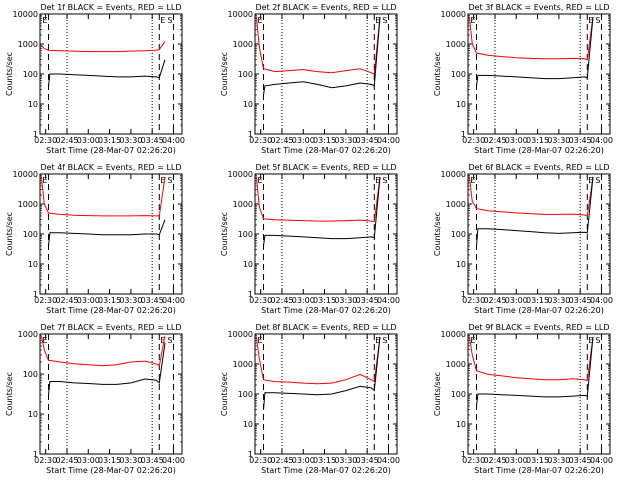 Image resolution: width=640 pixels, height=480 pixels. I want to click on chart-title: Det 1f BLACK = Events, RED = LLD, so click(110, 7).